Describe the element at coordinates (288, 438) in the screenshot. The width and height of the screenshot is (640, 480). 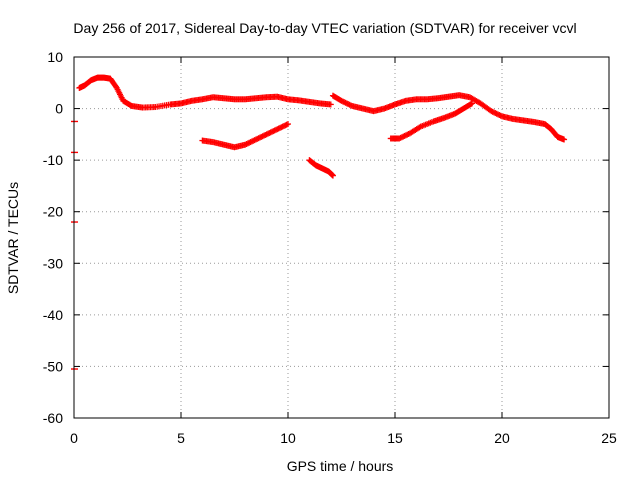
I see `x-tick-label: 10` at that location.